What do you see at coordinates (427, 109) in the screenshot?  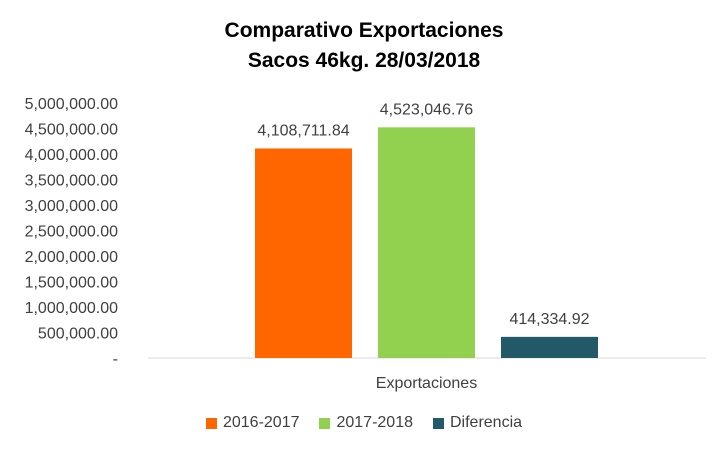 I see `data-label: 4,523,046.76` at bounding box center [427, 109].